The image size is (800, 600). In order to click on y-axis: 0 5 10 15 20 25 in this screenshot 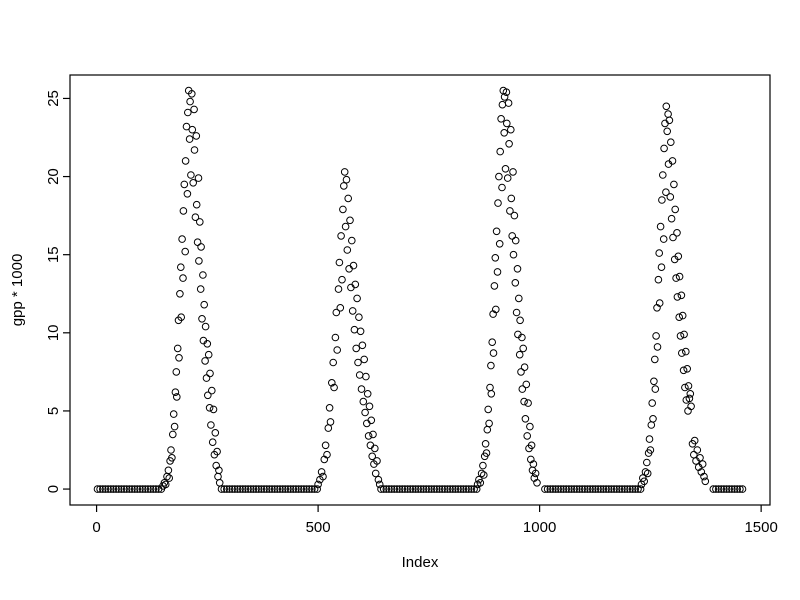, I will do `click(57, 291)`.